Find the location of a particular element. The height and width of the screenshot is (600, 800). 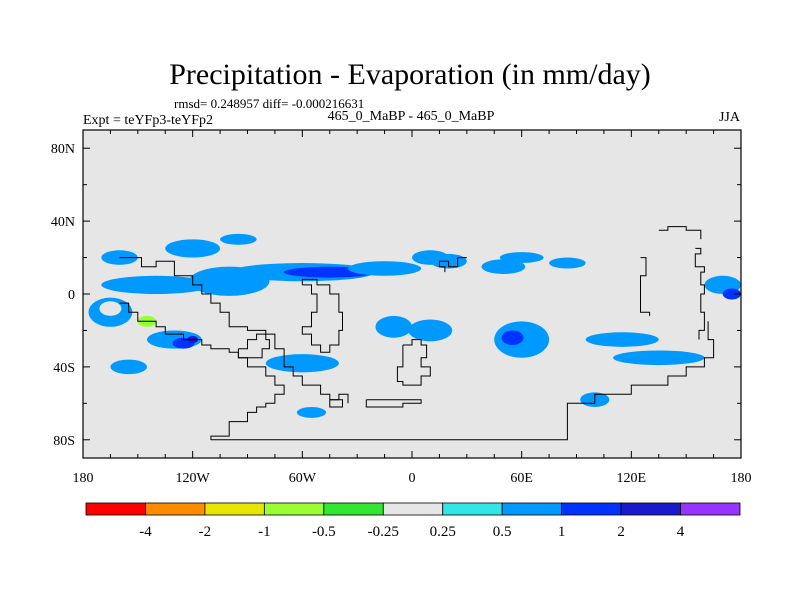

x-tick-label-6: 180 is located at coordinates (741, 478).